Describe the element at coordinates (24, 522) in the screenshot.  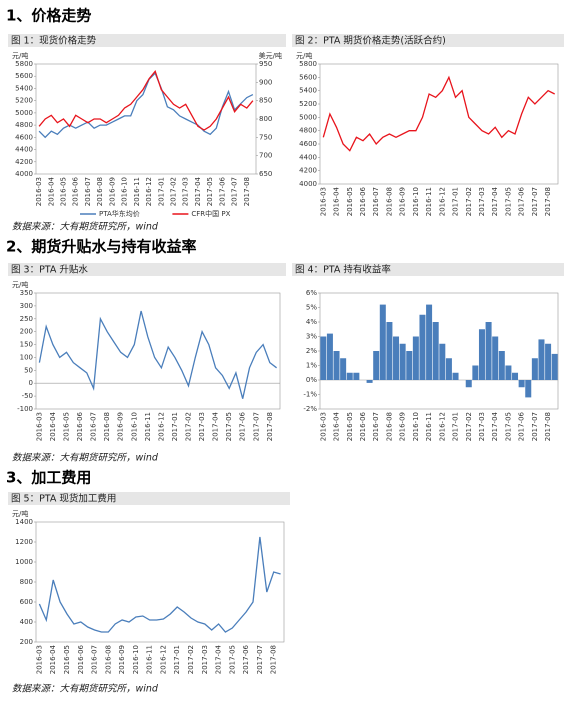
I see `y-tick-label: 1400` at that location.